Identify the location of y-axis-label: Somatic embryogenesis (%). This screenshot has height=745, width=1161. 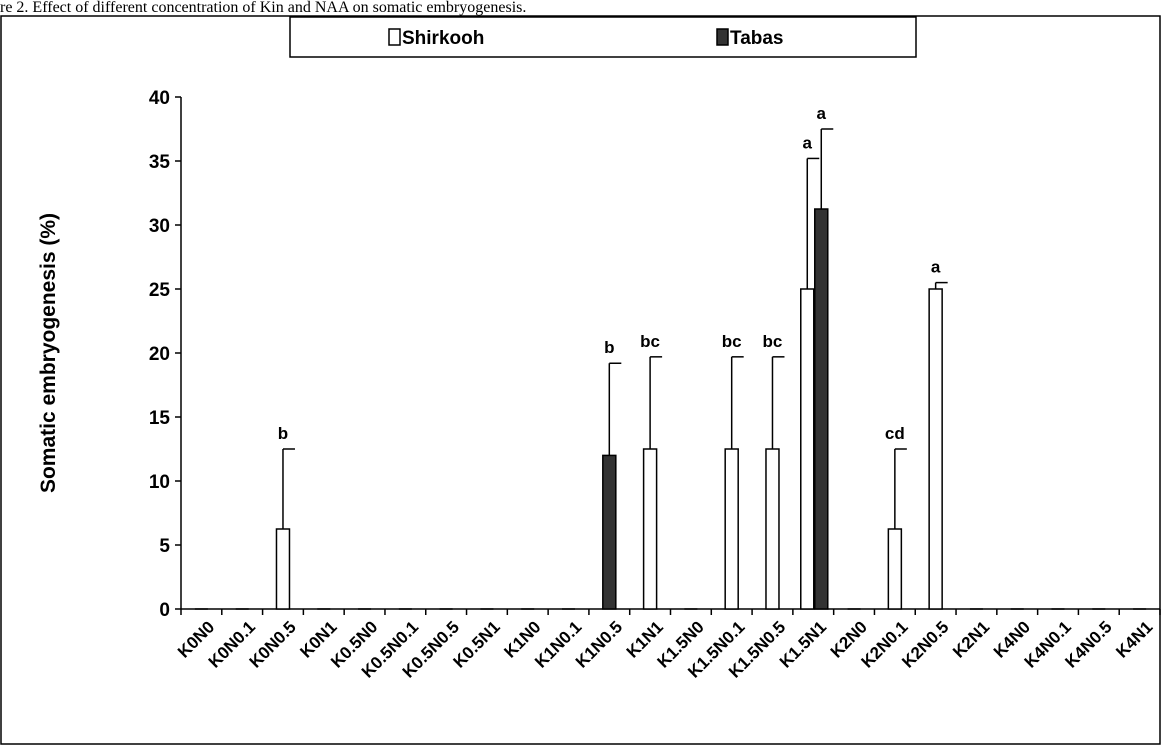
(48, 353).